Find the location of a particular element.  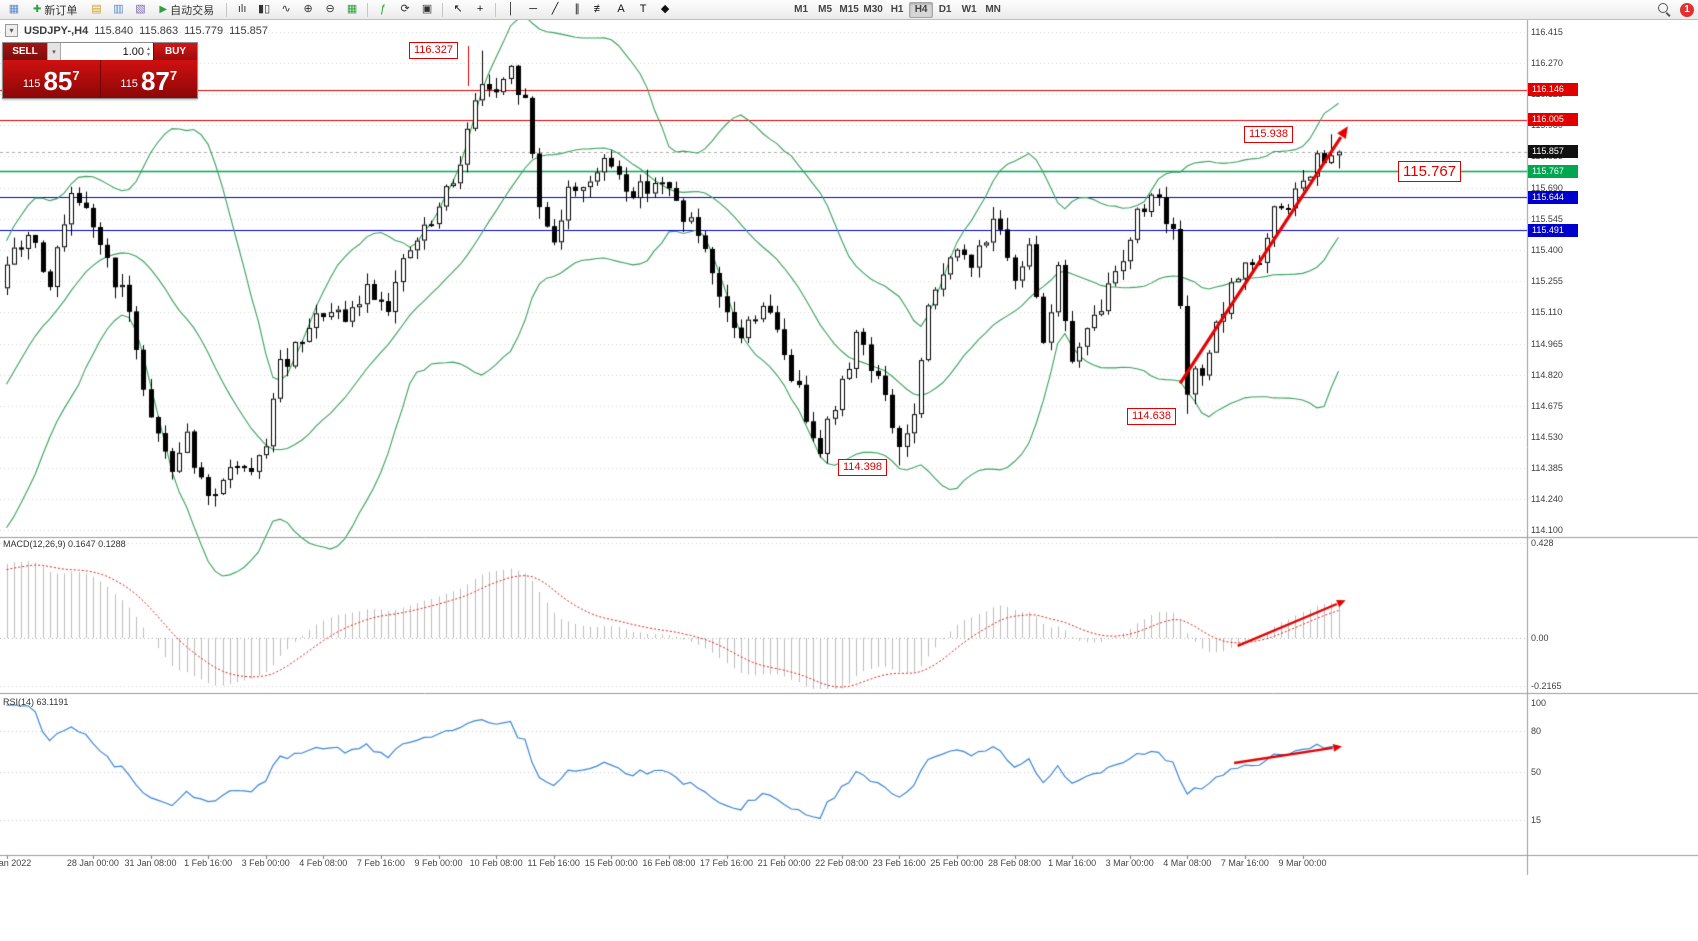

price-level-badge: 115.644 is located at coordinates (1553, 197).